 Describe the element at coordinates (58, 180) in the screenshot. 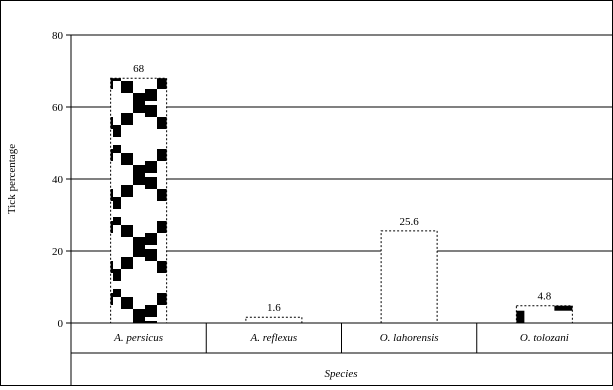

I see `y-tick-label: 40` at that location.